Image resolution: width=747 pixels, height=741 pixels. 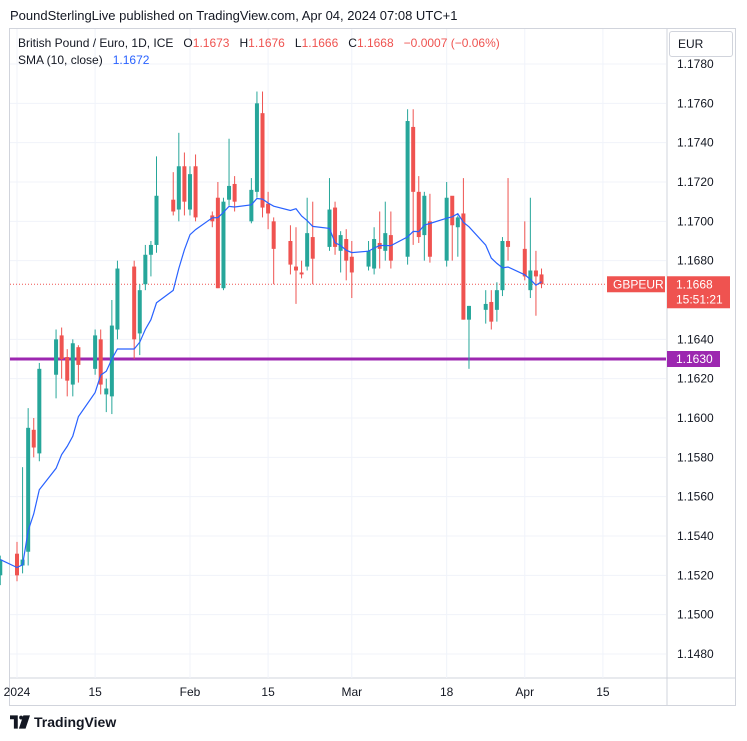 I want to click on countdown-label: 15:51:21, so click(x=699, y=299).